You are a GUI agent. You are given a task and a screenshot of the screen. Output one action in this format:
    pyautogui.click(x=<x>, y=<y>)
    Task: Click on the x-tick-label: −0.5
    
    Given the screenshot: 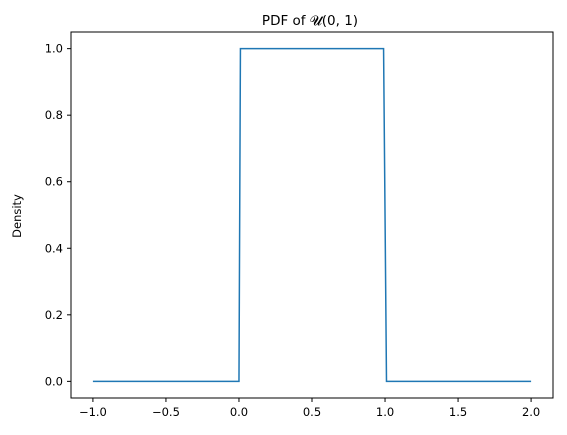 What is the action you would take?
    pyautogui.click(x=166, y=412)
    